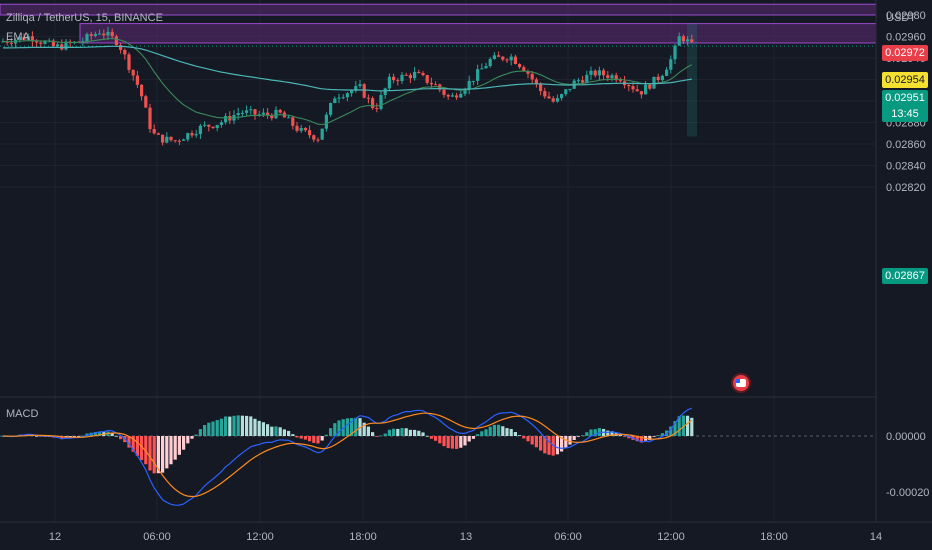  Describe the element at coordinates (741, 383) in the screenshot. I see `us-flag-event-icon` at that location.